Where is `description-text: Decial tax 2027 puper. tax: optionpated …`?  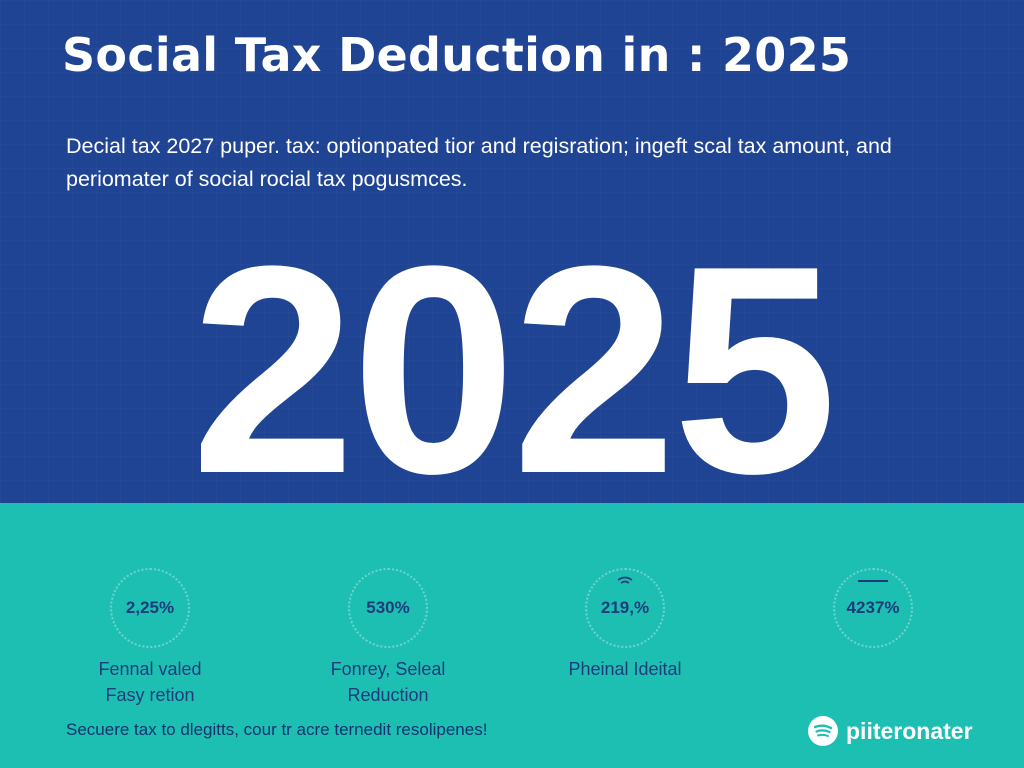 description-text: Decial tax 2027 puper. tax: optionpated … is located at coordinates (479, 162).